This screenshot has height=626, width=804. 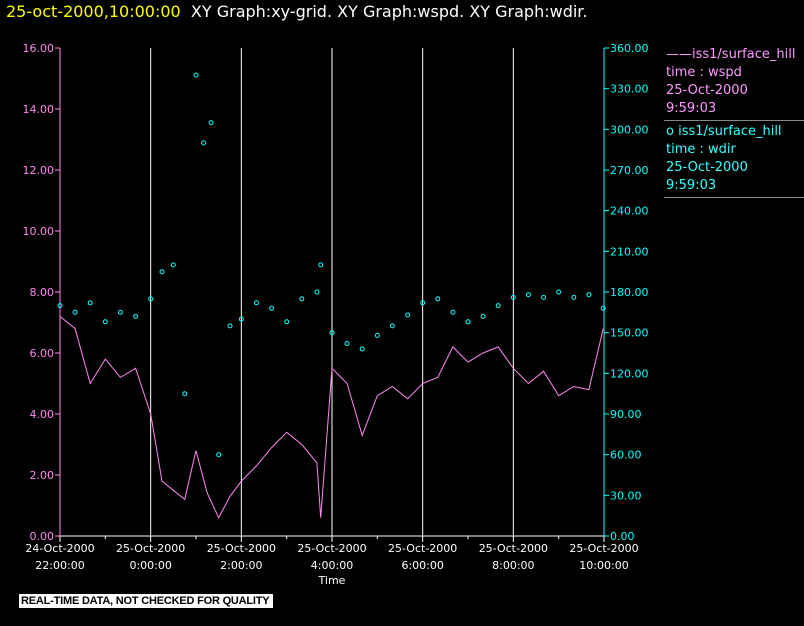 I want to click on left-tick-label: 14.00, so click(x=39, y=109).